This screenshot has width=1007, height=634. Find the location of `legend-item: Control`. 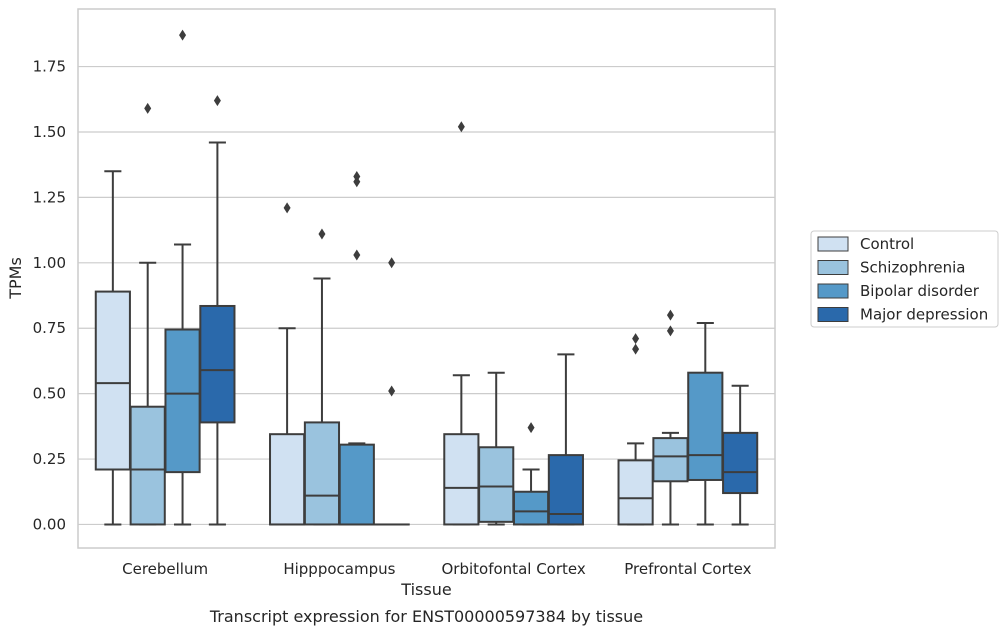

legend-item: Control is located at coordinates (865, 244).